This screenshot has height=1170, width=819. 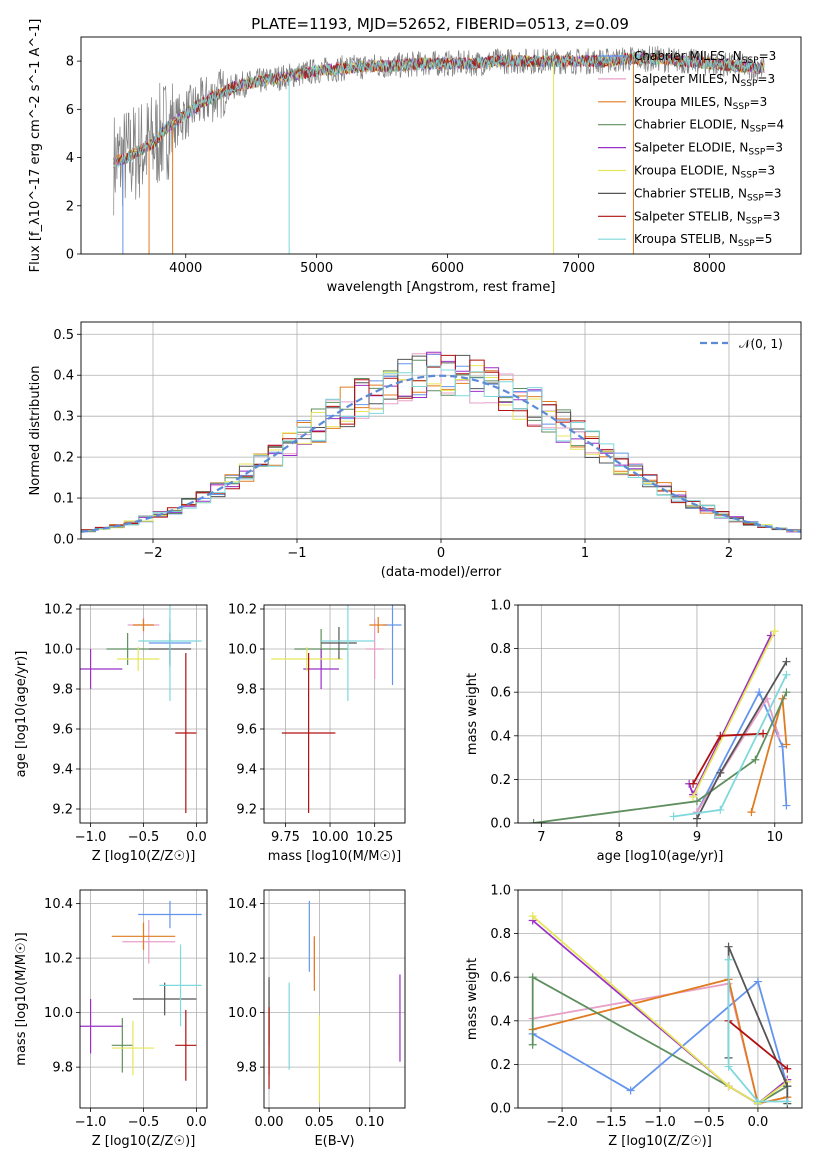 What do you see at coordinates (737, 755) in the screenshot?
I see `weight-series-salpeter_miles` at bounding box center [737, 755].